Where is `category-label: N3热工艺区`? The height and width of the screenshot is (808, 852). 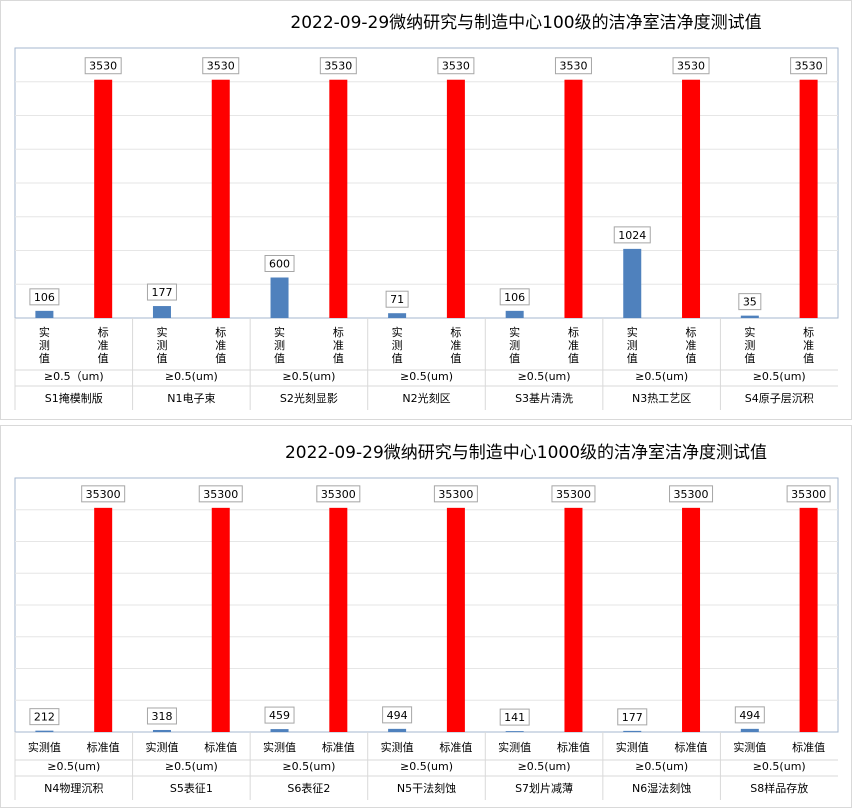 category-label: N3热工艺区 is located at coordinates (661, 398).